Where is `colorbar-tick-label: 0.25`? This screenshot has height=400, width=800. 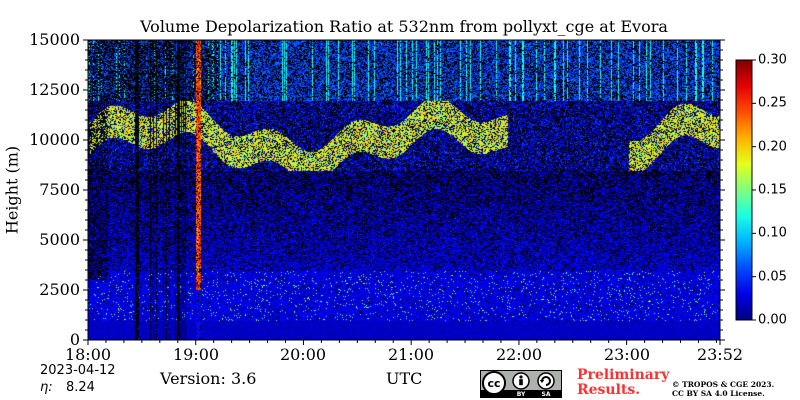 colorbar-tick-label: 0.25 is located at coordinates (772, 103).